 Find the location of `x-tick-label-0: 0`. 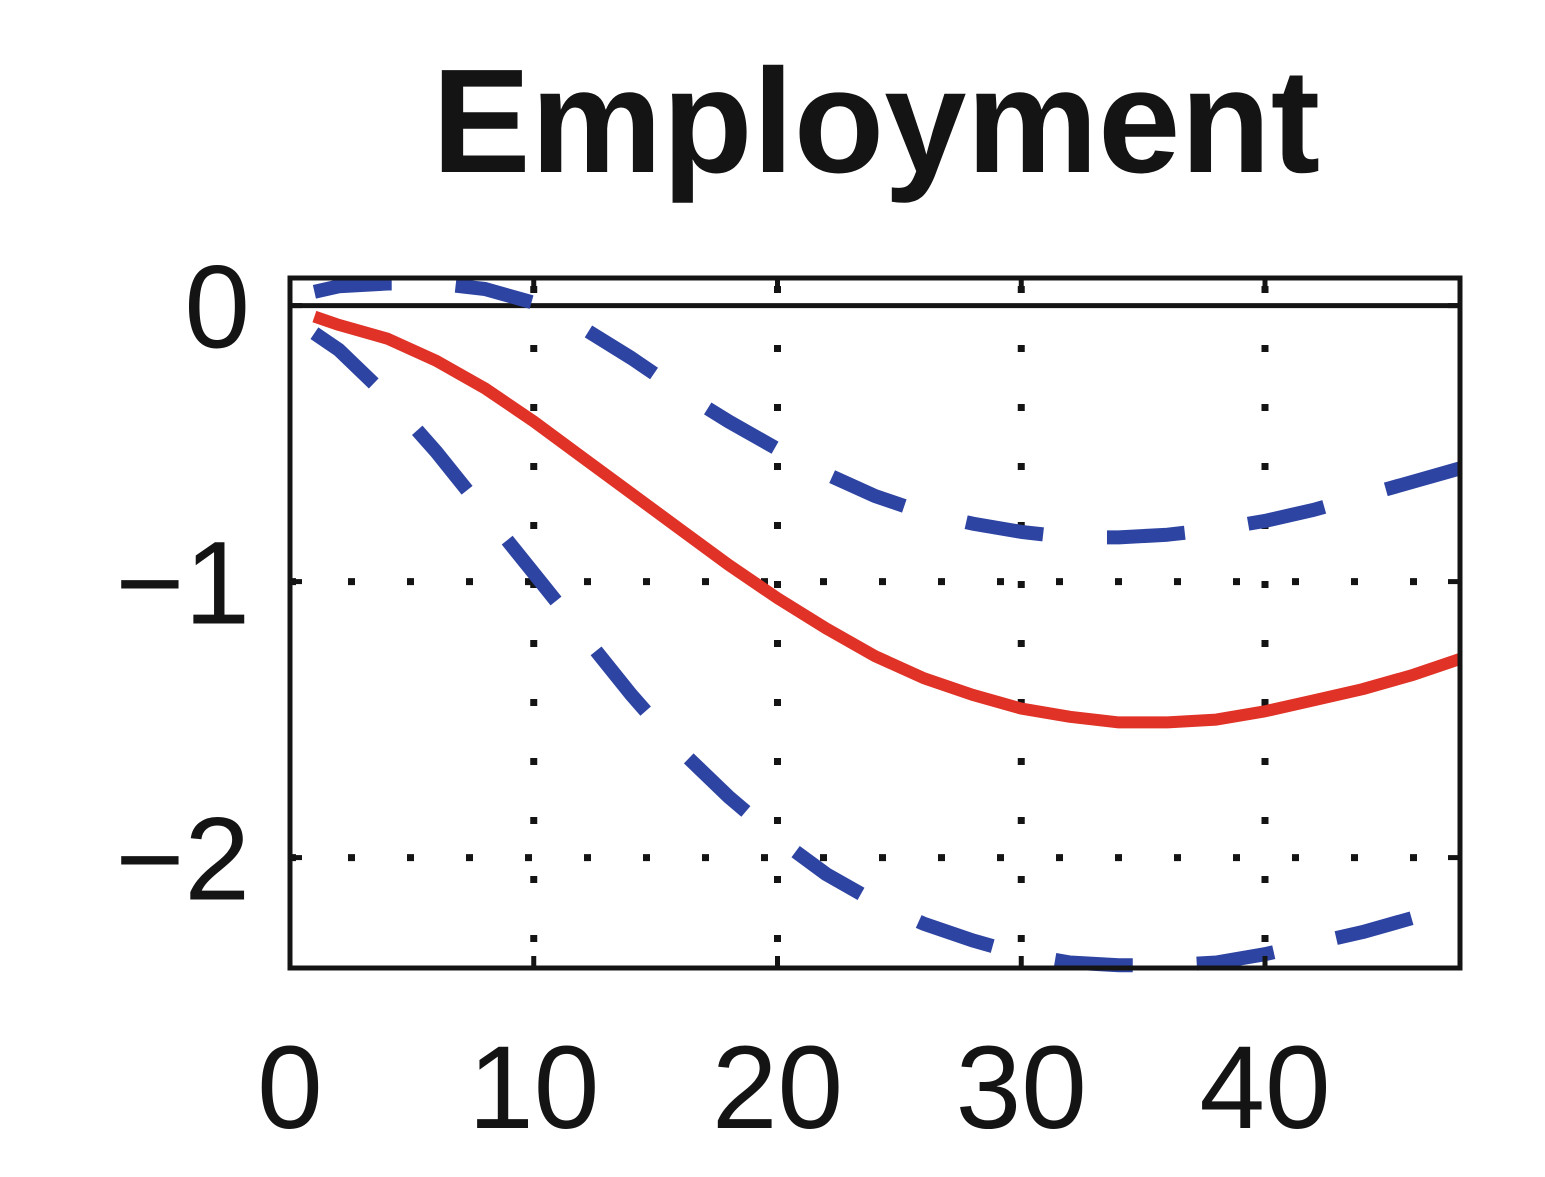

x-tick-label-0: 0 is located at coordinates (290, 1088).